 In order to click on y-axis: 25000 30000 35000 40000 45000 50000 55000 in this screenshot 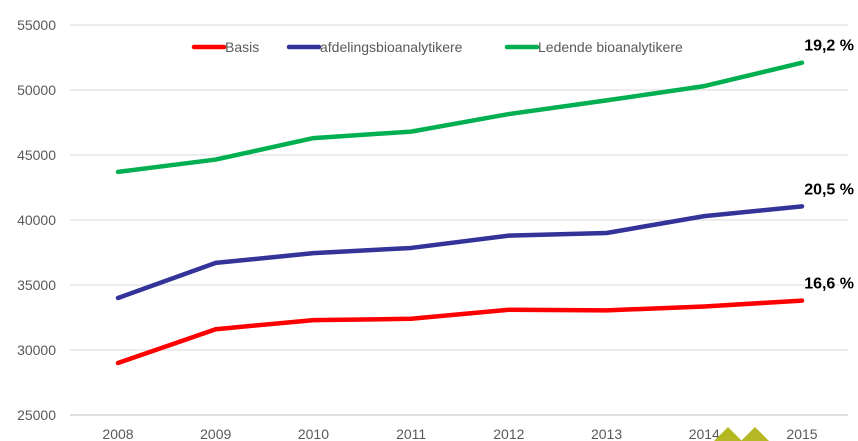, I will do `click(36, 220)`.